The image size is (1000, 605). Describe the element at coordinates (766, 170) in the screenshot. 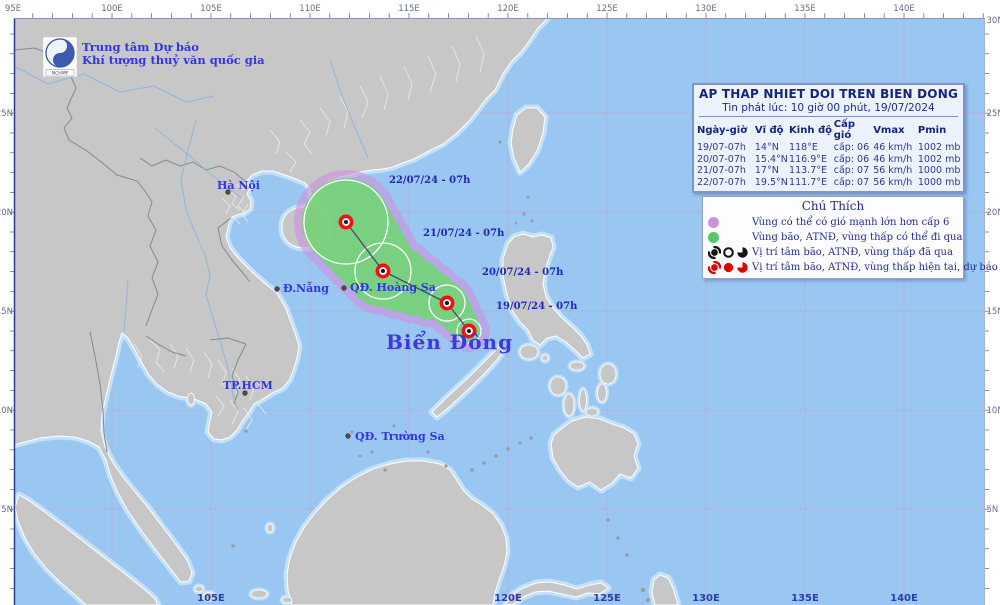

I see `forecast-cell: 17°N` at that location.